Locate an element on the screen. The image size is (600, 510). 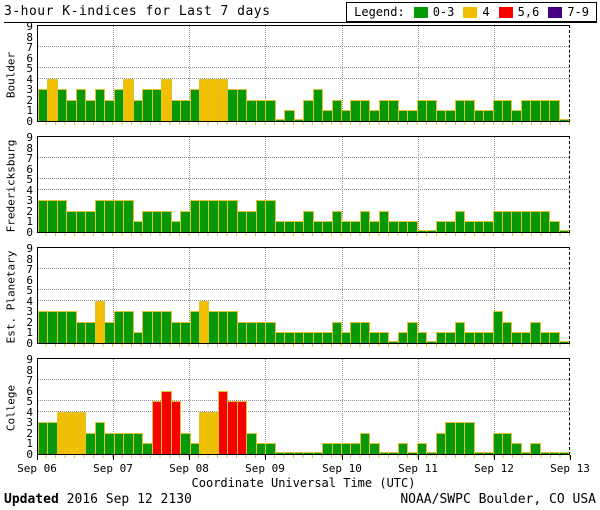
updated-label: Updated is located at coordinates (31, 499).